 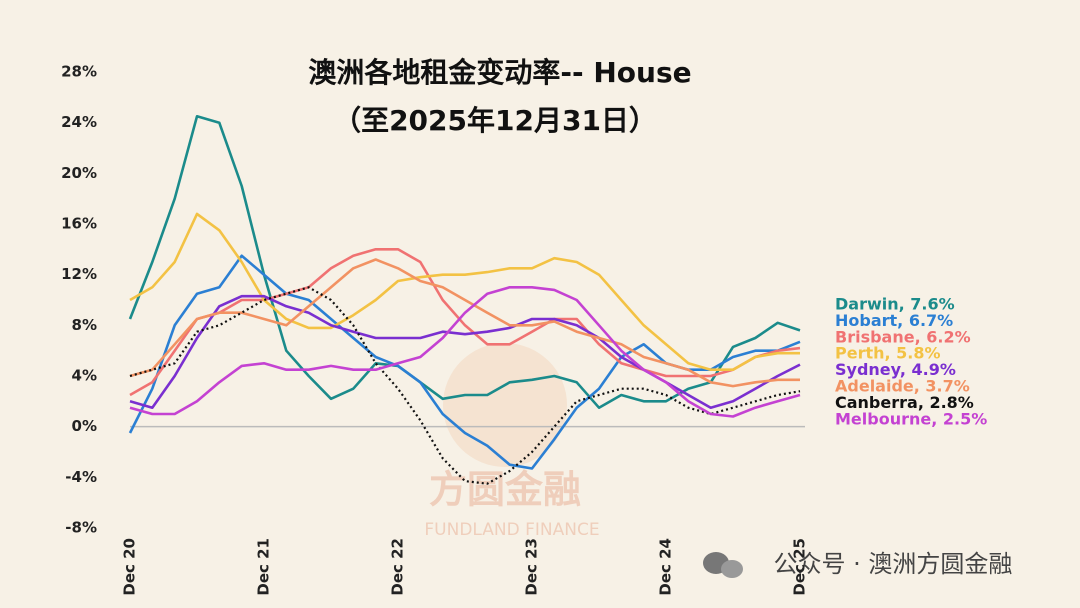 I want to click on x-tick-label: Dec 23, so click(x=532, y=567).